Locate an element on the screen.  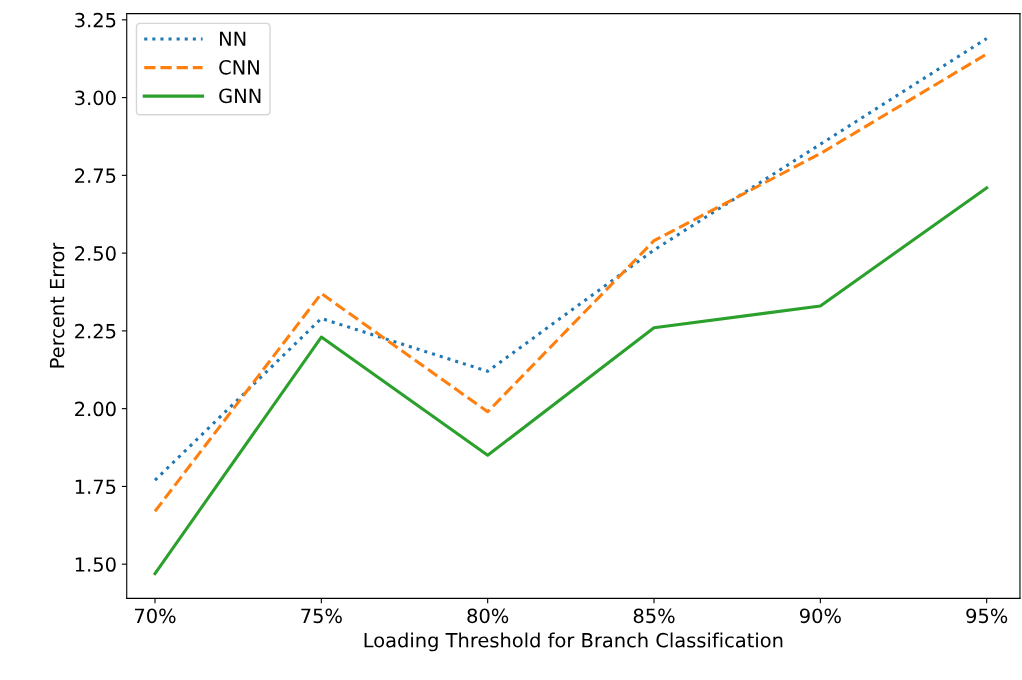
y-tick-label: 2.25 is located at coordinates (95, 331).